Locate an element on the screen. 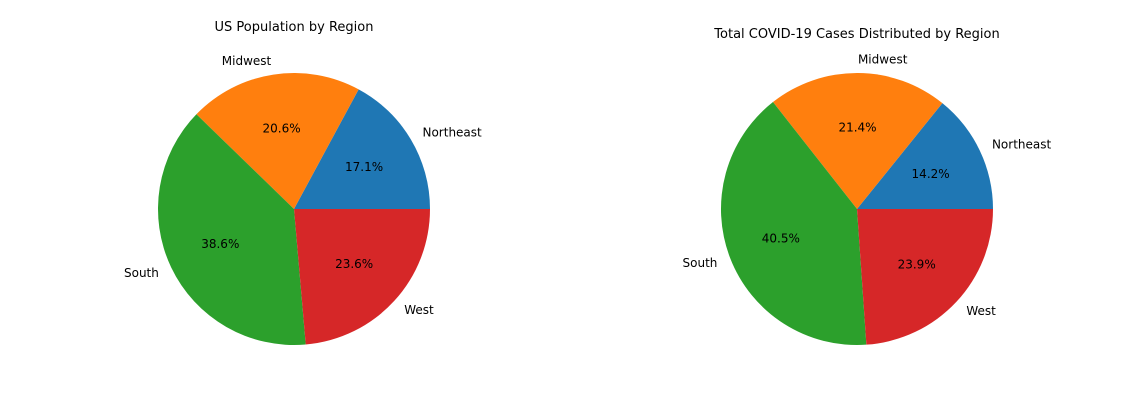  pct-label-midwest: 20.6% is located at coordinates (282, 128).